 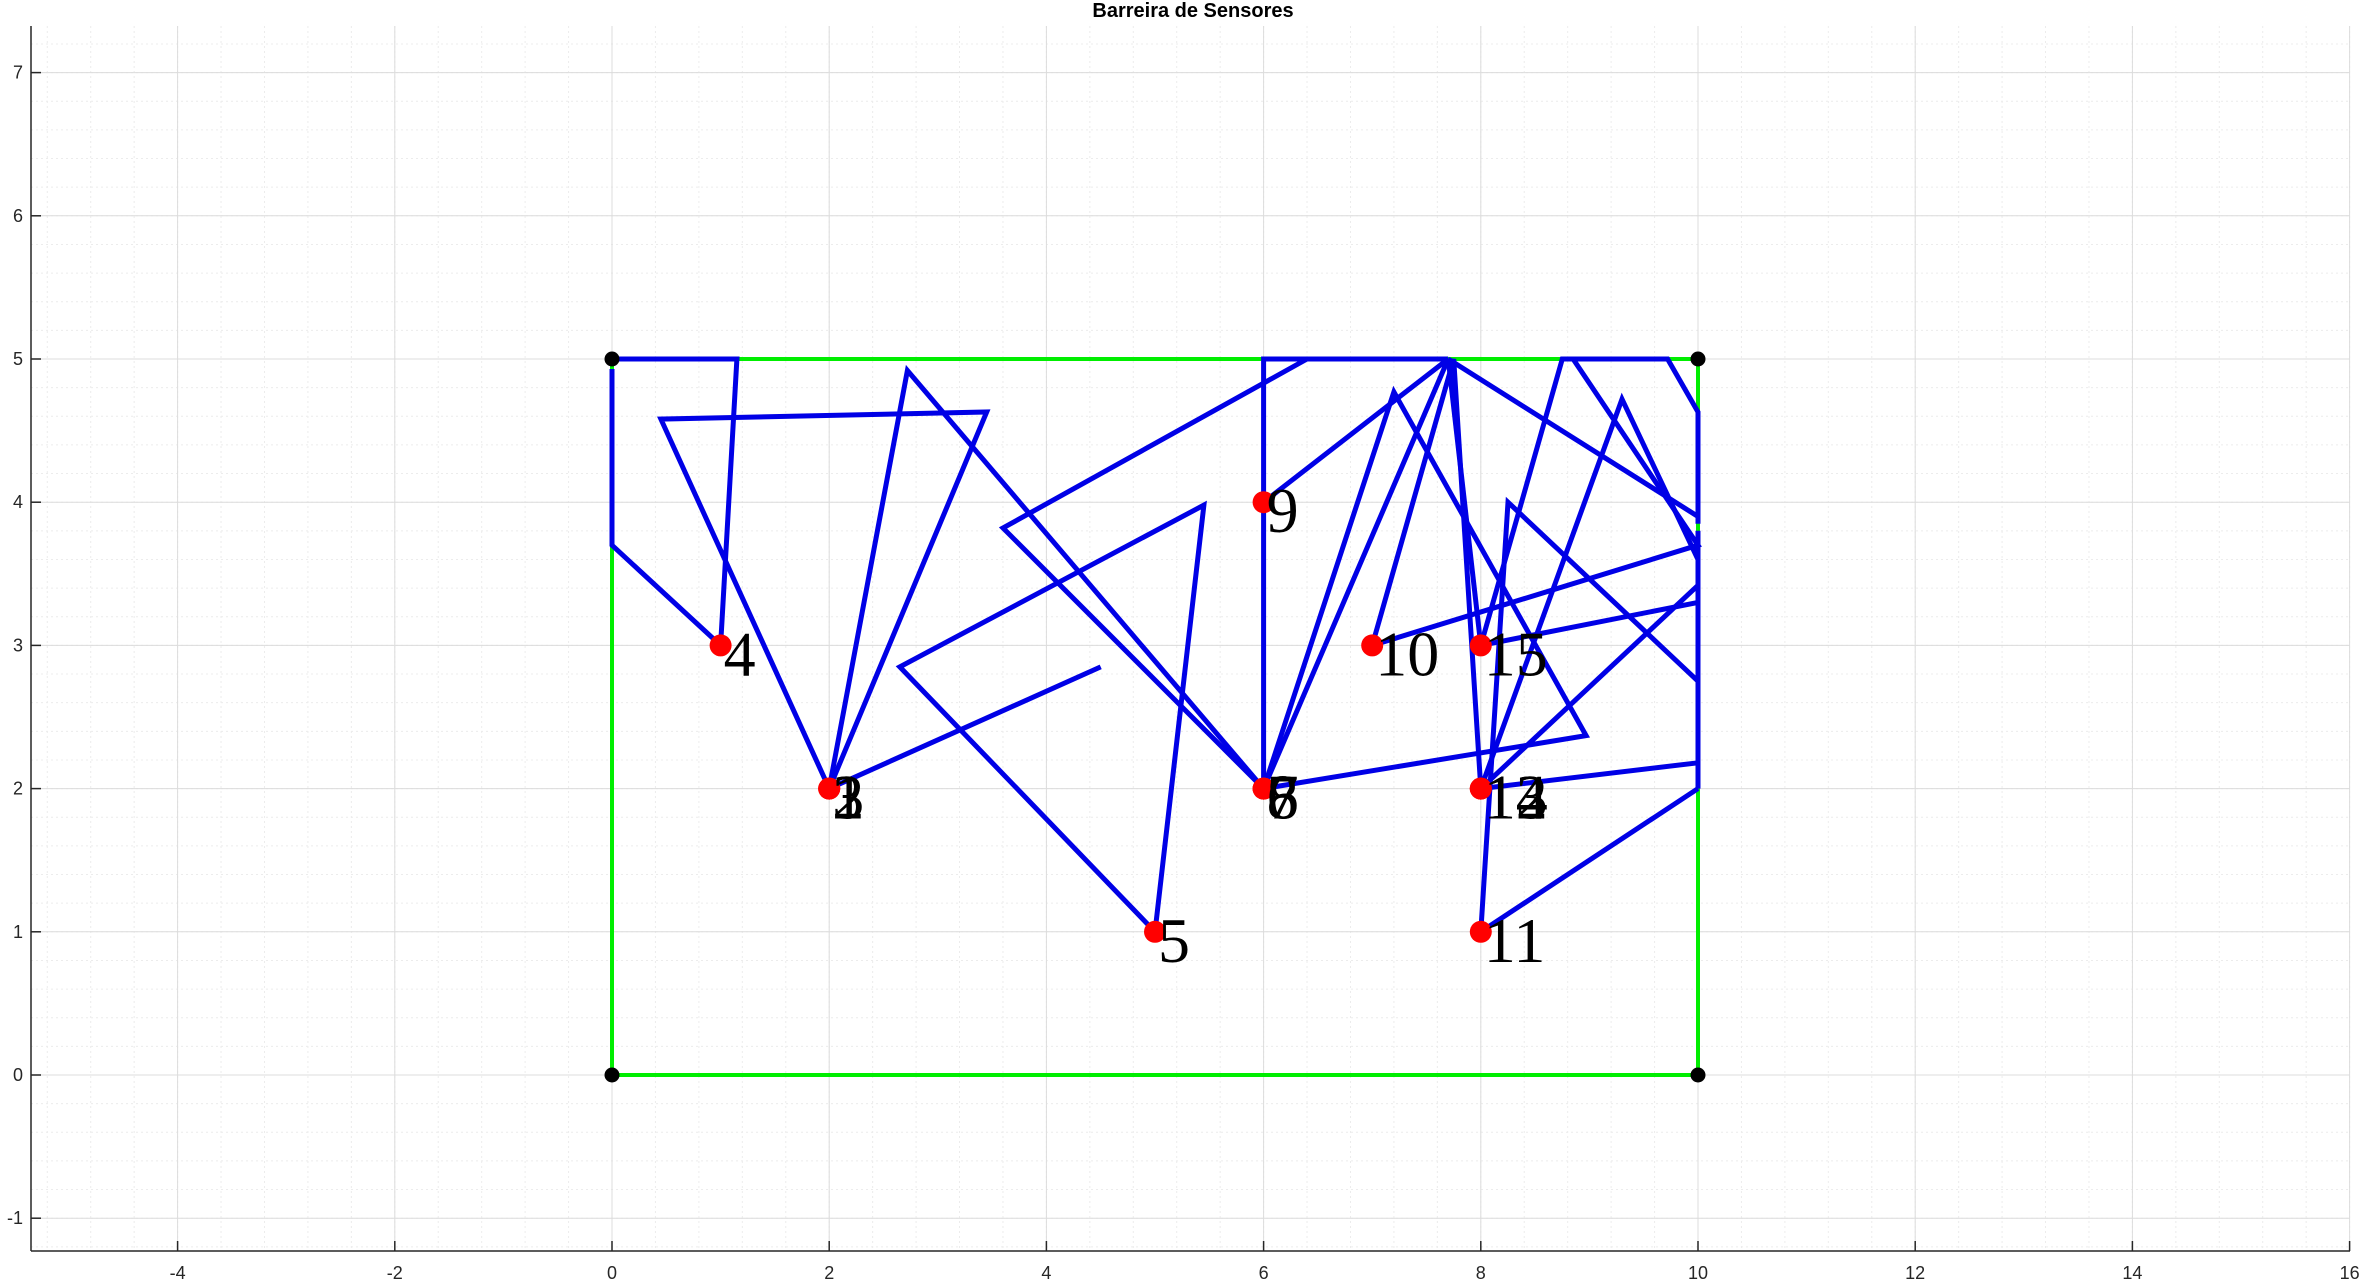 I want to click on x-tick-label: 6, so click(x=1264, y=1273).